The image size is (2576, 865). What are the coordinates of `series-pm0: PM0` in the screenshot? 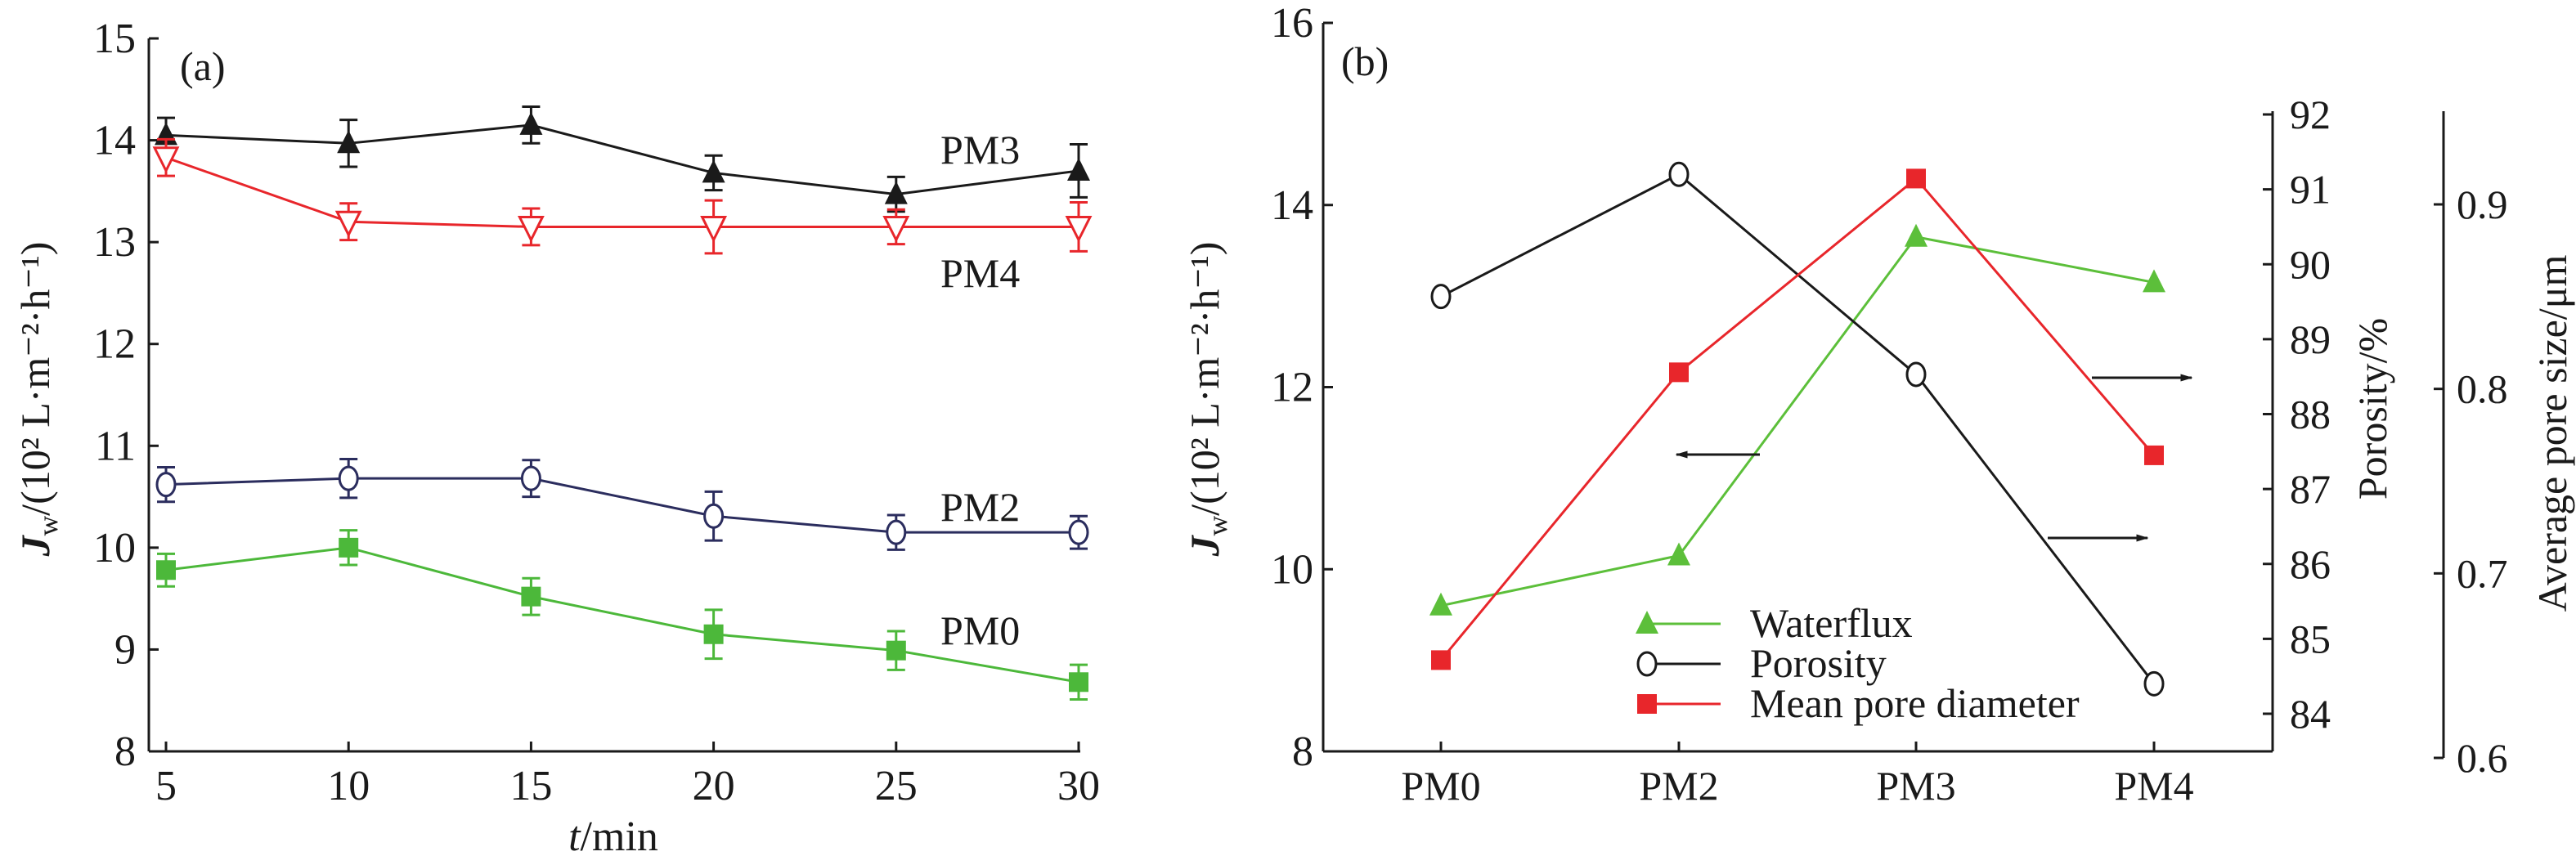 It's located at (622, 615).